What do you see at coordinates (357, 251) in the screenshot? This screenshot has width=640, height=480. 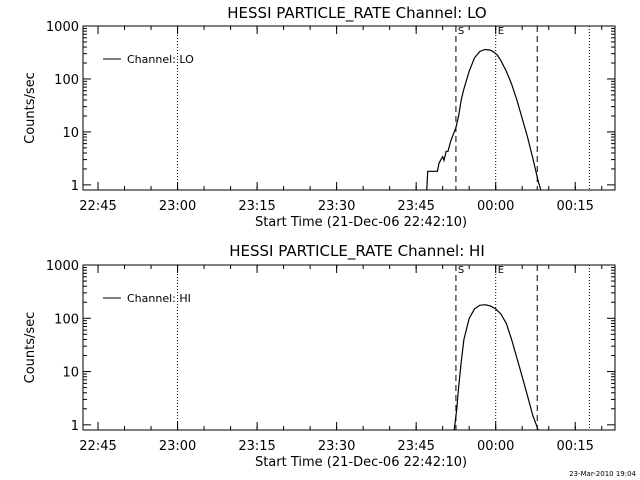 I see `chart-title: HESSI PARTICLE_RATE Channel: HI` at bounding box center [357, 251].